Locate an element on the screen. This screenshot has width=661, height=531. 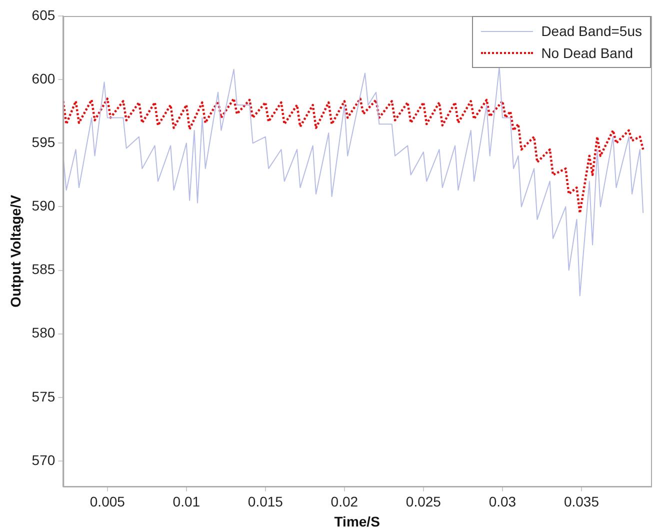
x-axis-title: Time/S is located at coordinates (357, 521).